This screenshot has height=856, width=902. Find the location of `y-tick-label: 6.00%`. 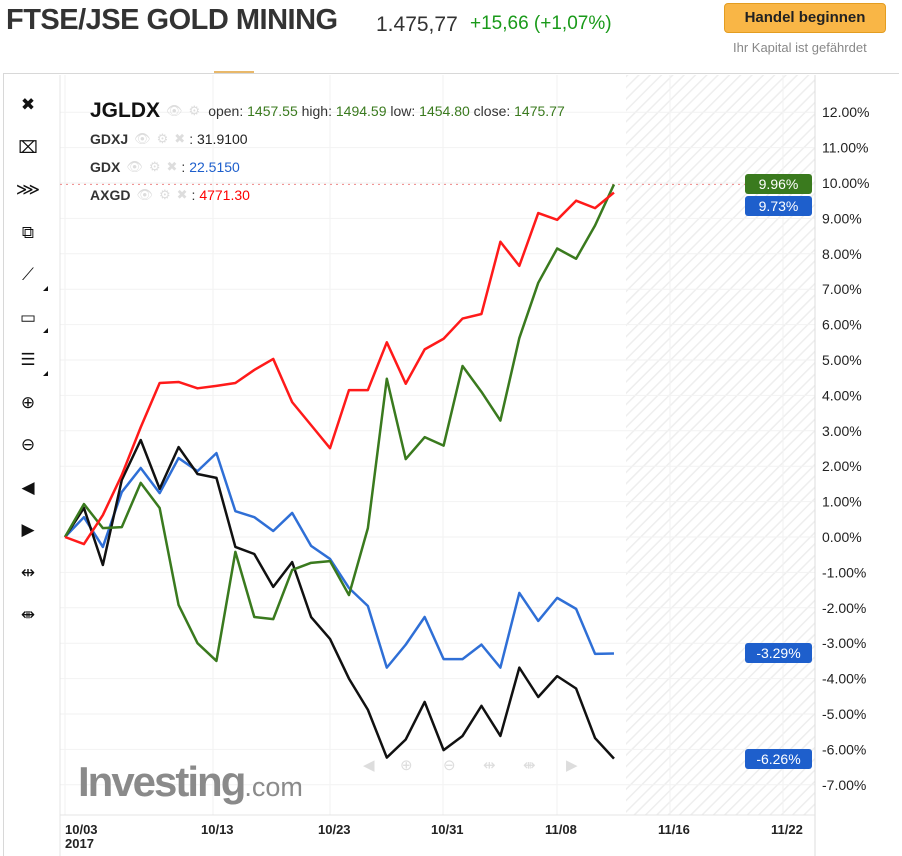

y-tick-label: 6.00% is located at coordinates (842, 325).